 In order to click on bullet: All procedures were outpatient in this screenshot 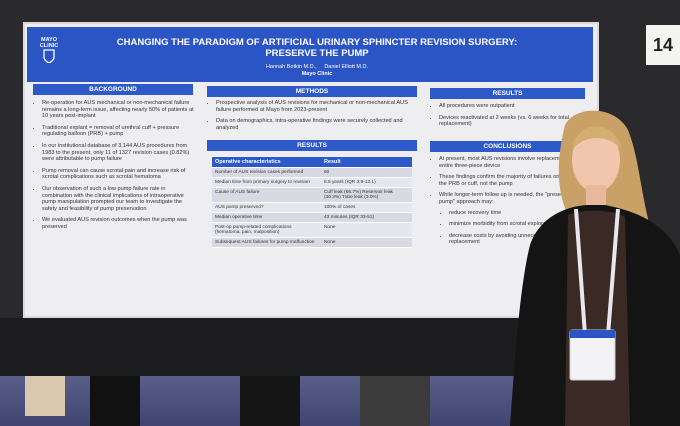, I will do `click(514, 106)`.